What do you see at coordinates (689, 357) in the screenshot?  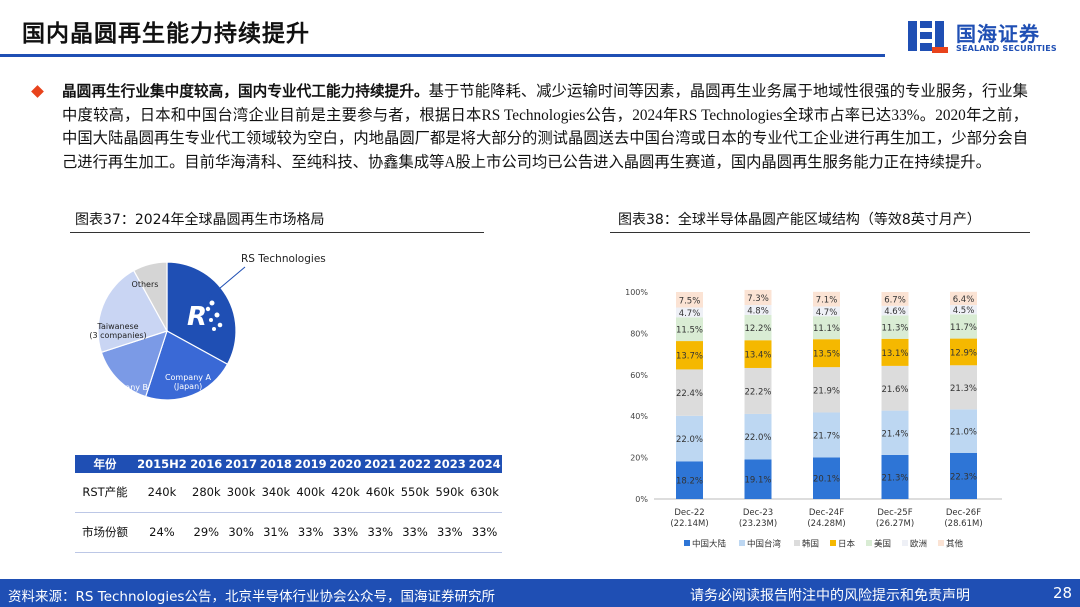 I see `bar-data-label: 13.7%` at bounding box center [689, 357].